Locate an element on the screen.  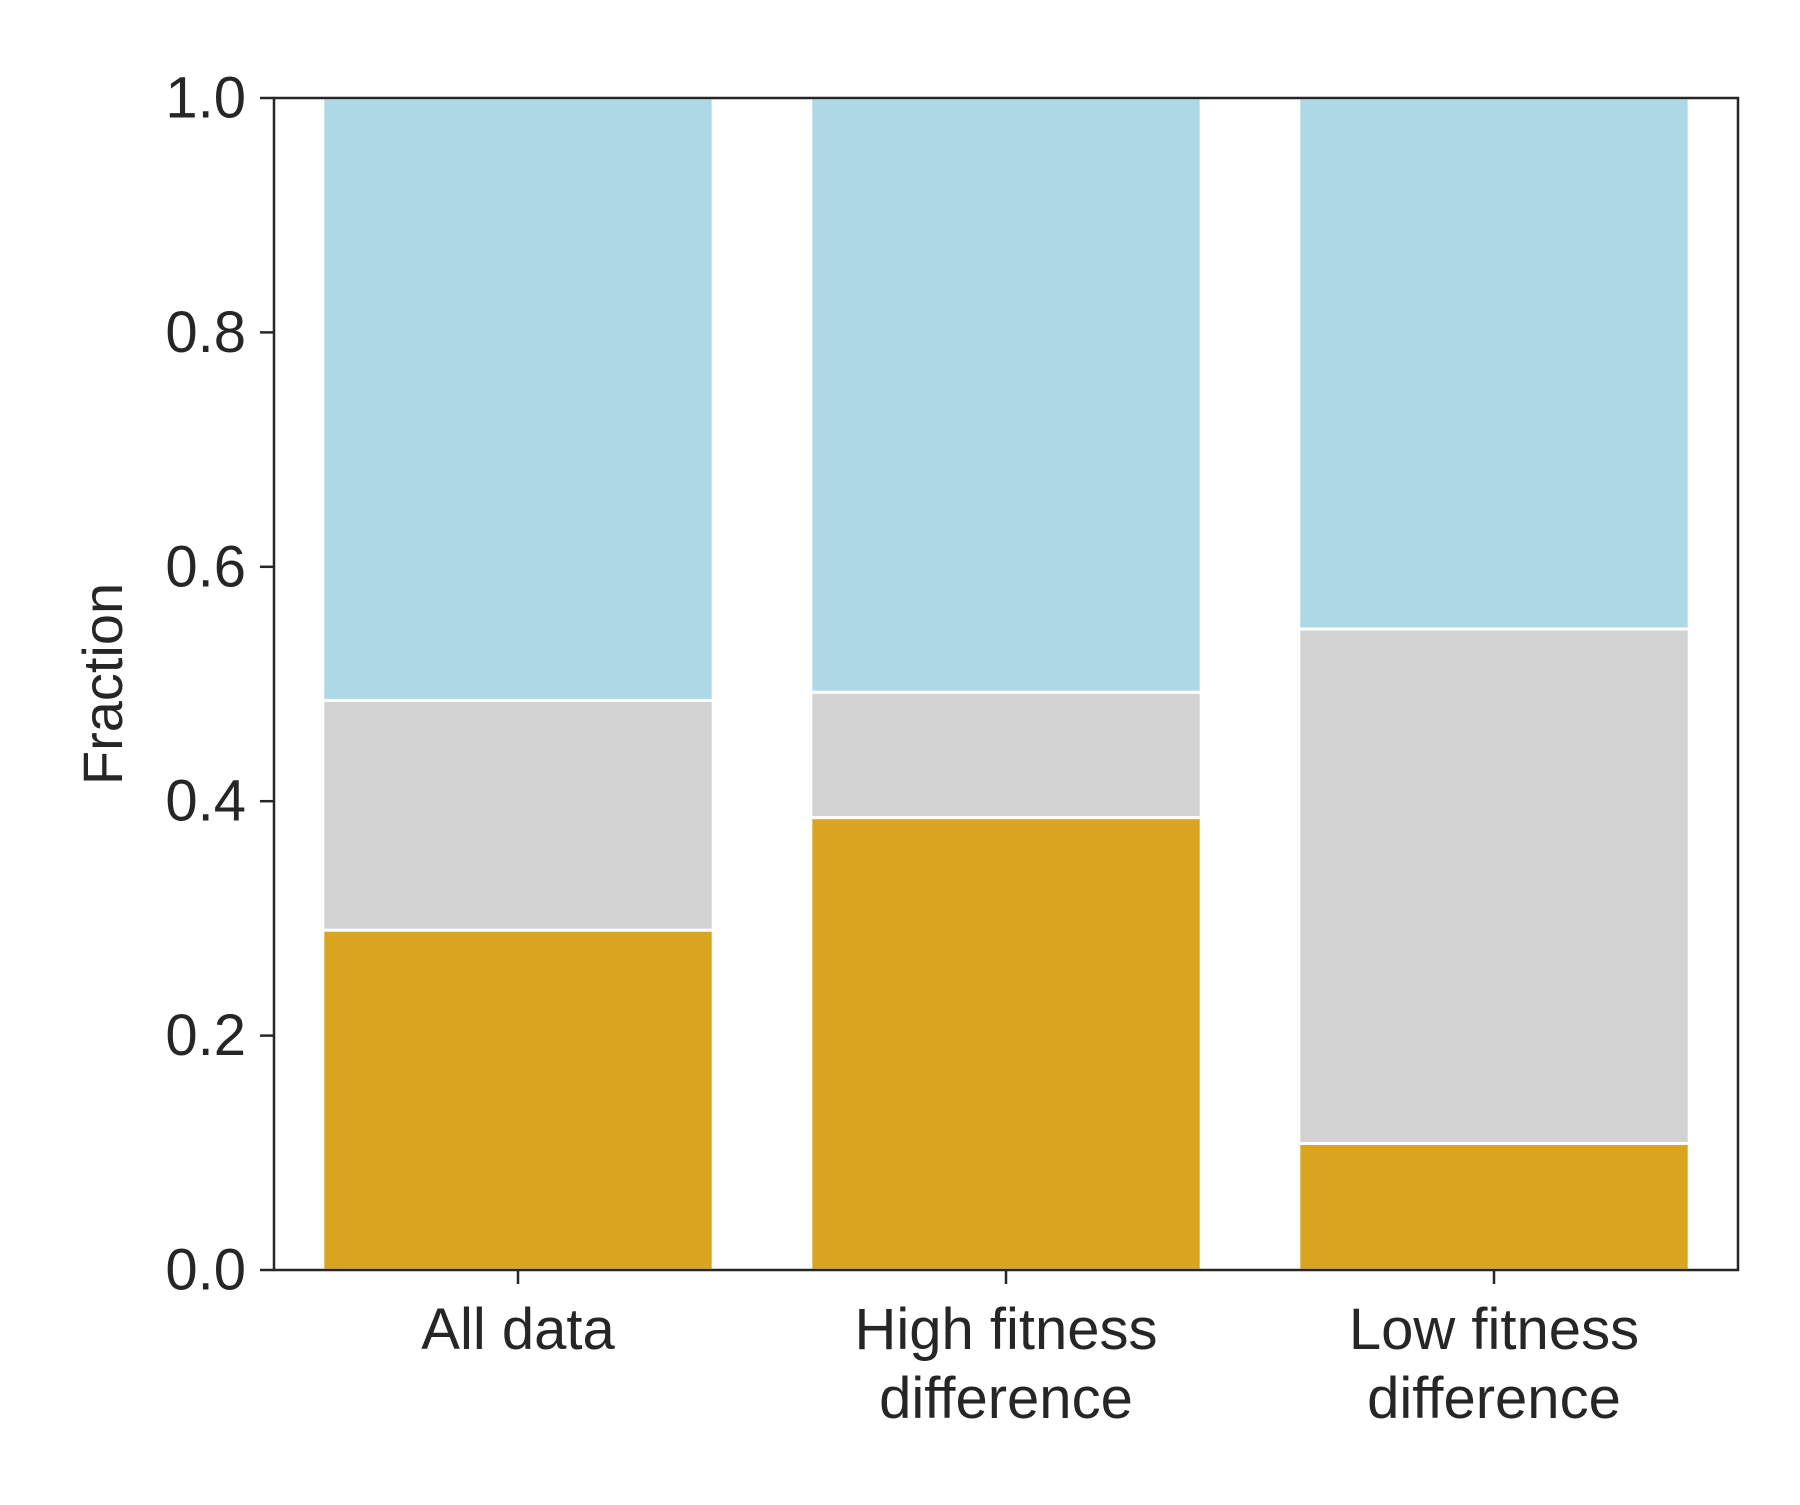
bar-segment-cat0-series0 is located at coordinates (518, 1100).